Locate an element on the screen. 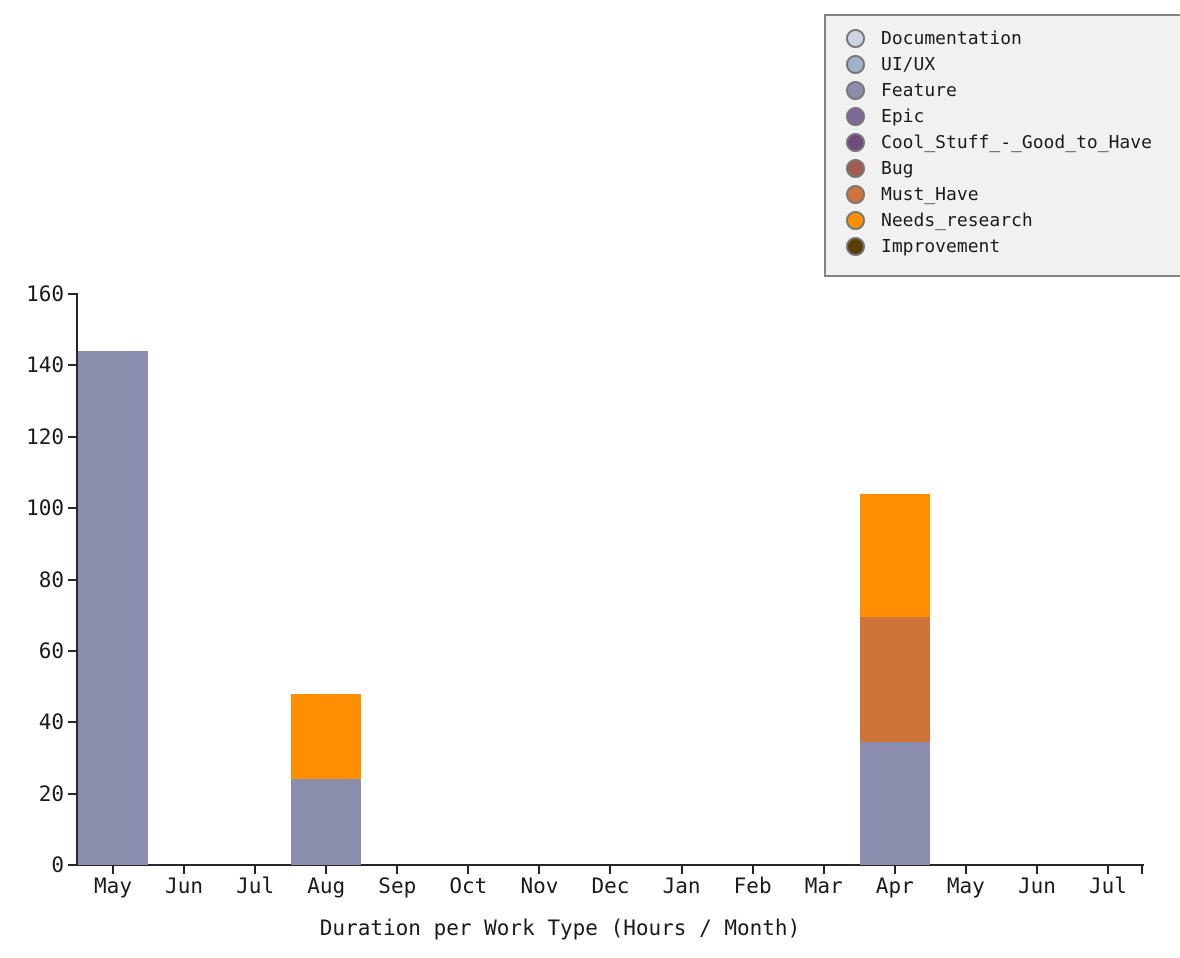 This screenshot has width=1180, height=958. x-tick-label: Oct is located at coordinates (468, 886).